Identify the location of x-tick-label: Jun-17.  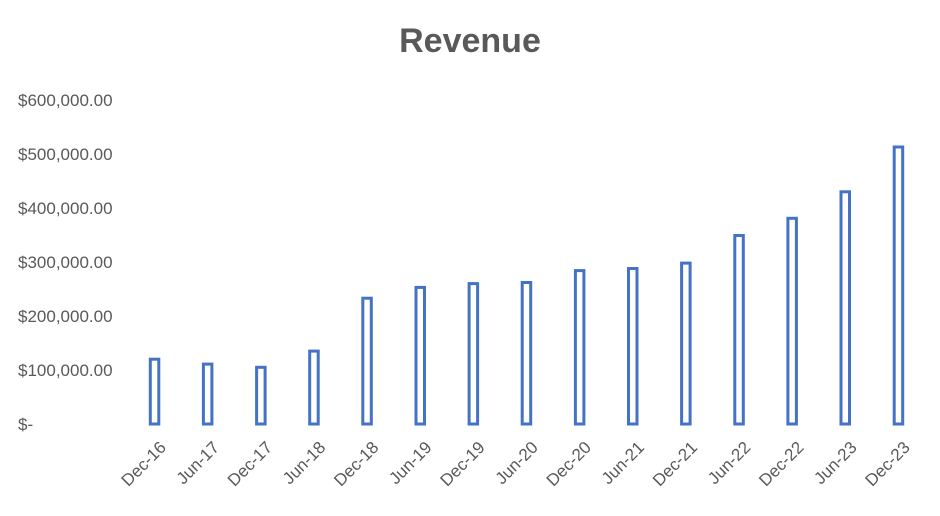
(198, 463).